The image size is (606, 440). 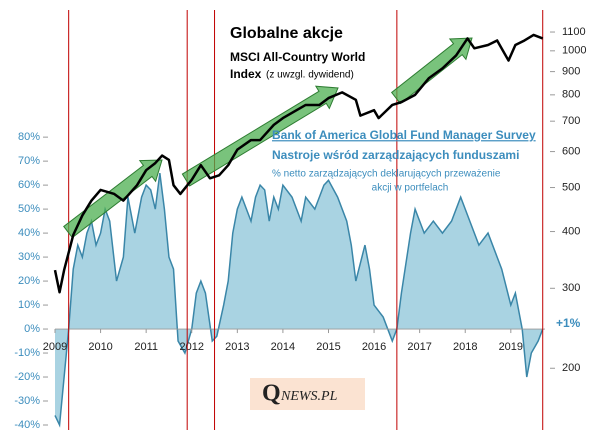 I want to click on survey-note: akcji w portfelach, so click(x=410, y=188).